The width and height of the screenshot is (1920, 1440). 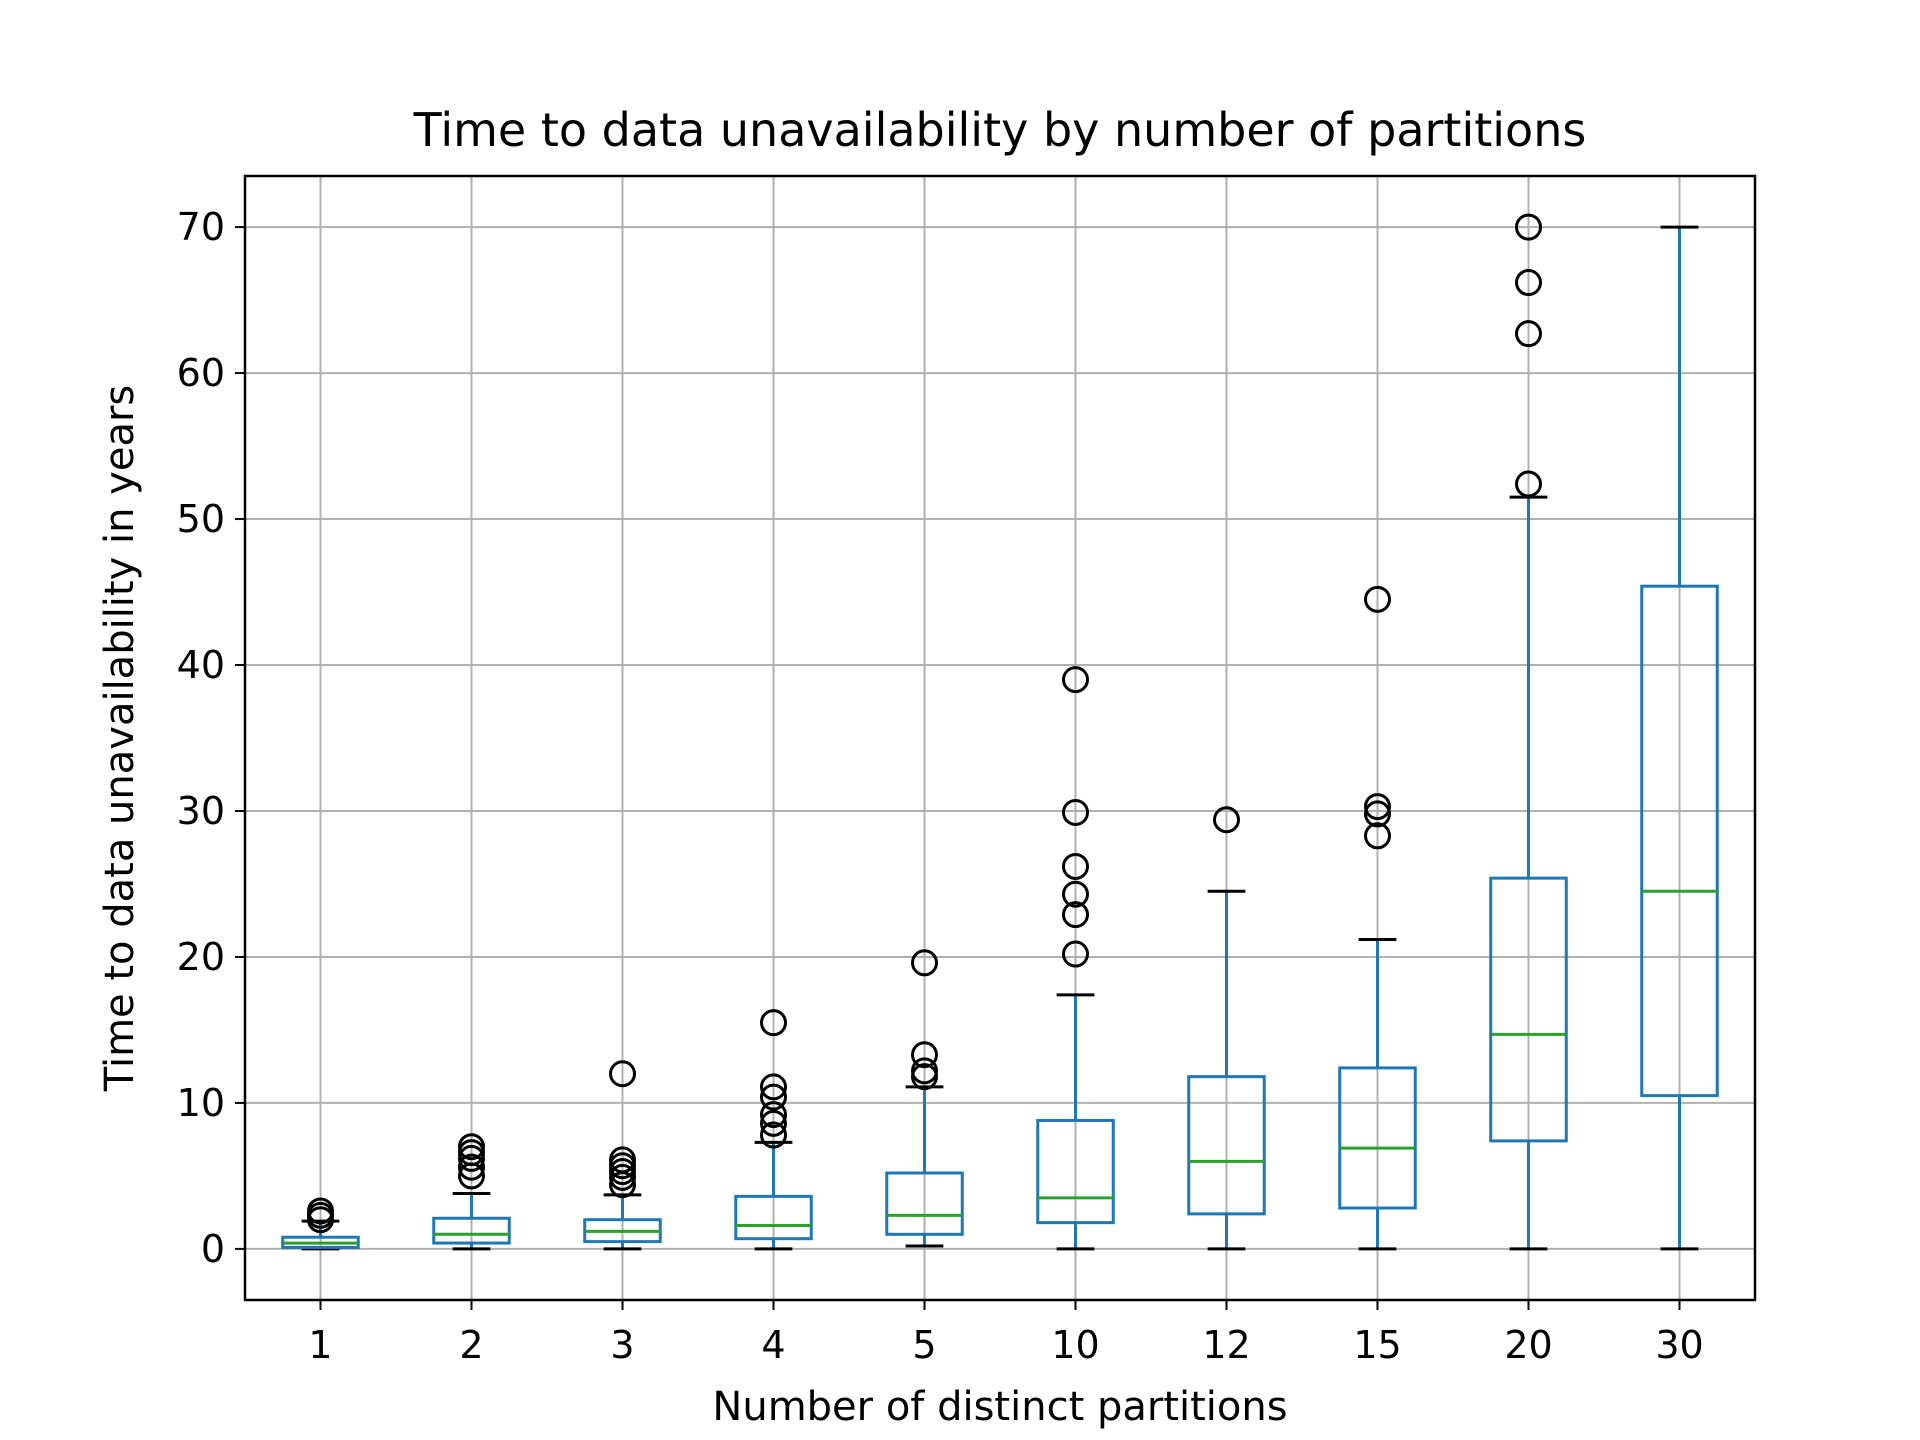 I want to click on x-tick-label: 3, so click(x=622, y=1345).